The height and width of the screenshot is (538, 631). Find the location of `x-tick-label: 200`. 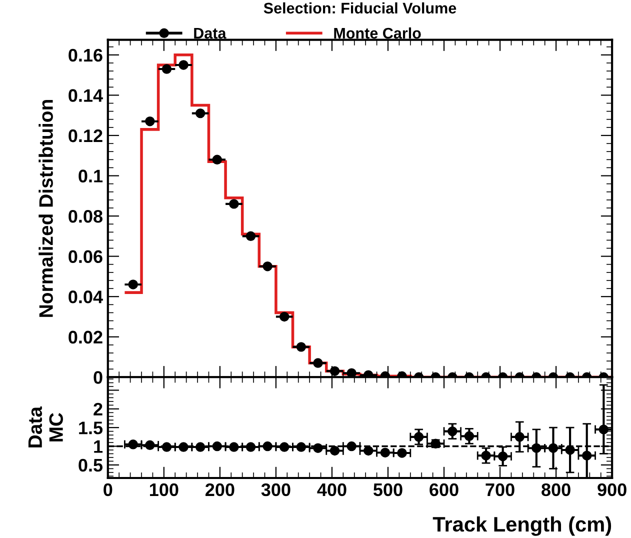

x-tick-label: 200 is located at coordinates (220, 489).